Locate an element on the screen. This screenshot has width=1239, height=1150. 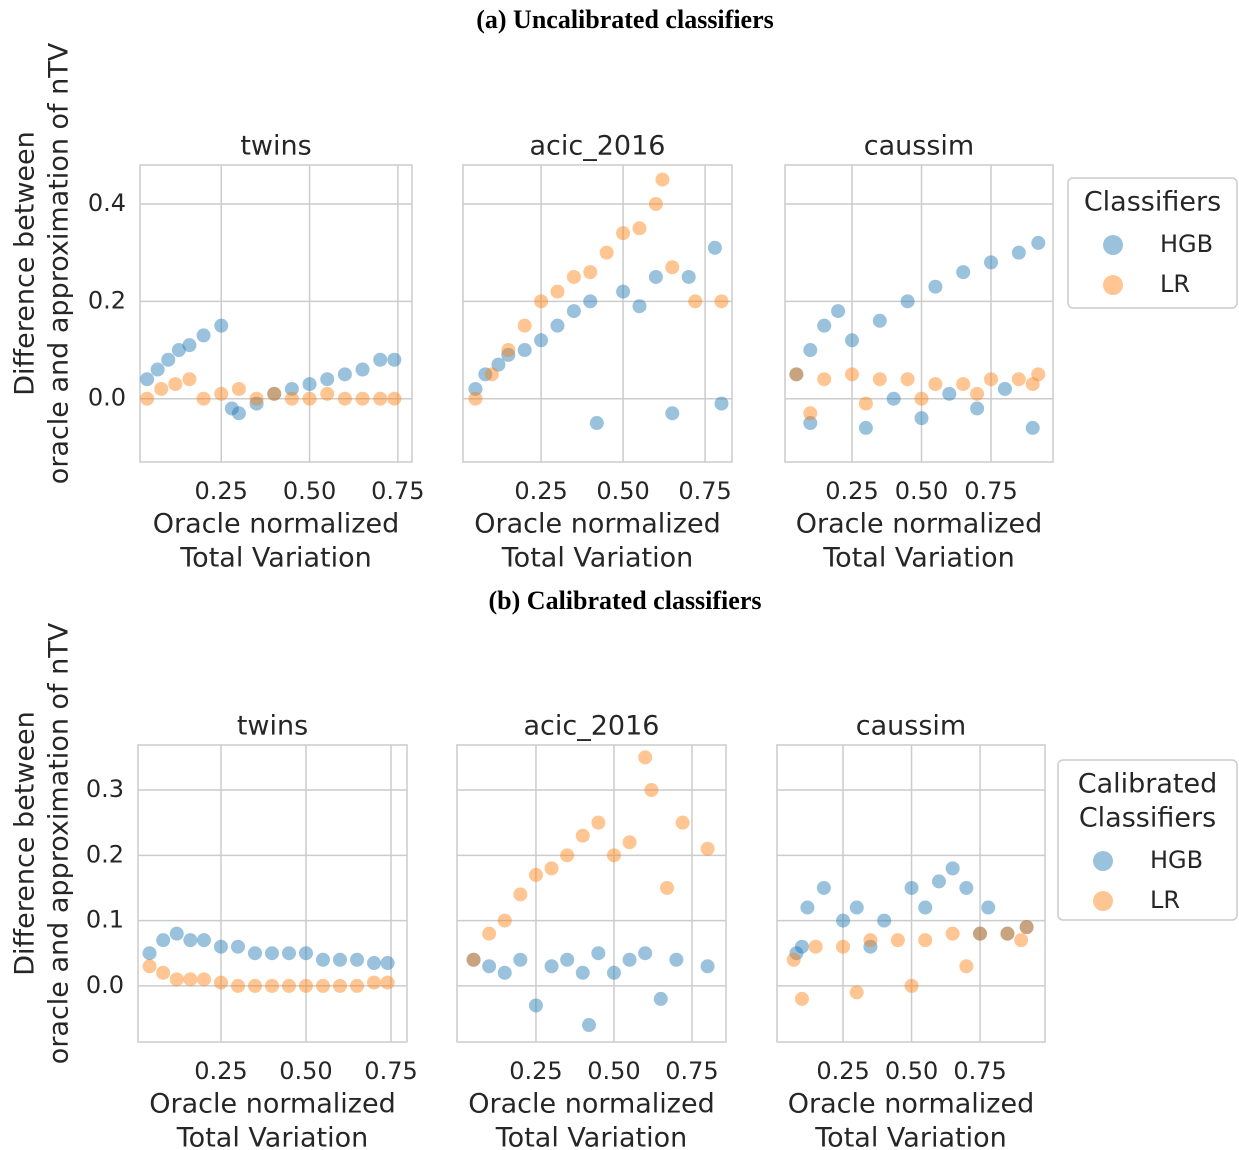
legend-label: HGB is located at coordinates (1186, 244).